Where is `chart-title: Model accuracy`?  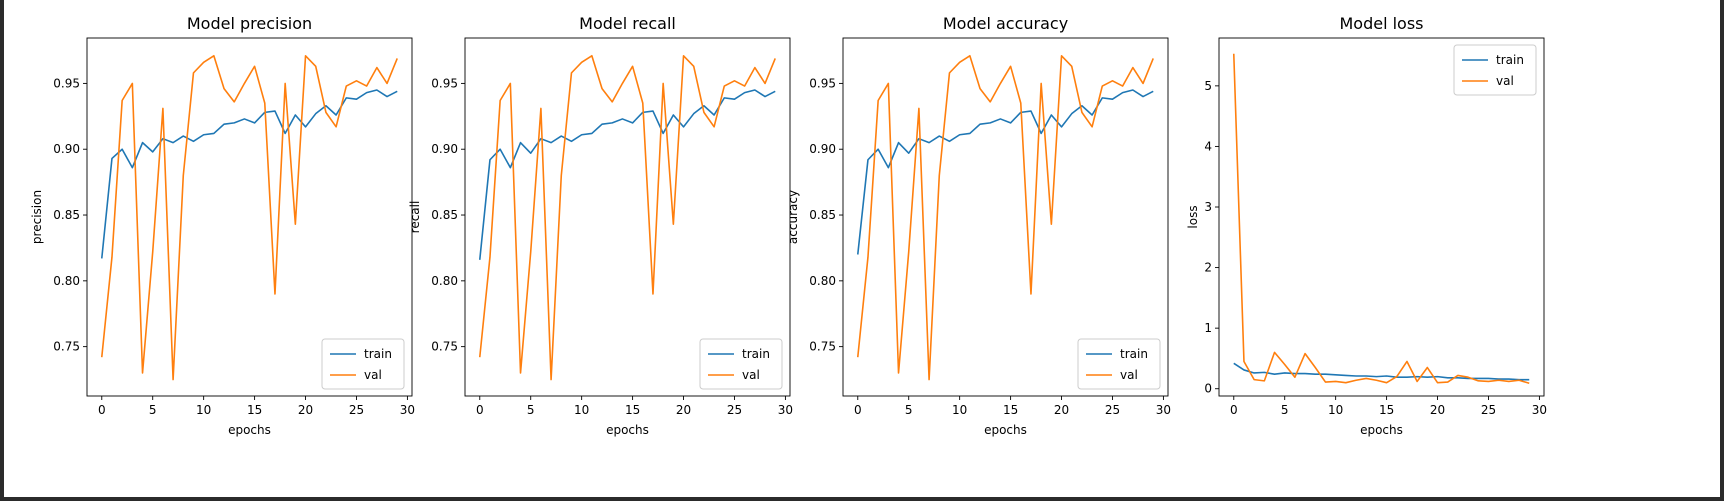
chart-title: Model accuracy is located at coordinates (1005, 23).